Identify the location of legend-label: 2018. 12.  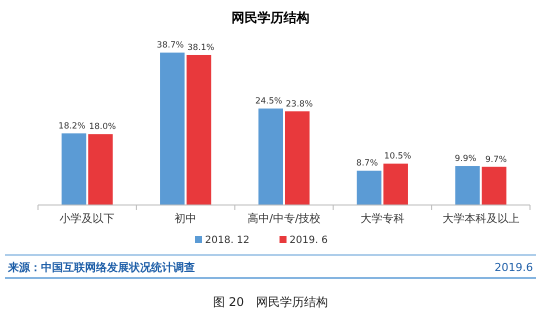
(227, 240).